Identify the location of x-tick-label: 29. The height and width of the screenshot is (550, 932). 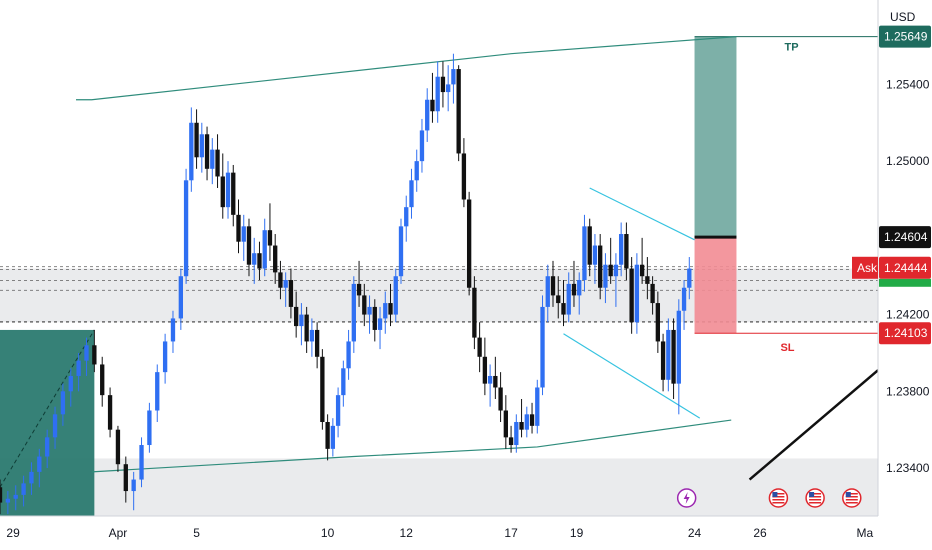
(13, 533).